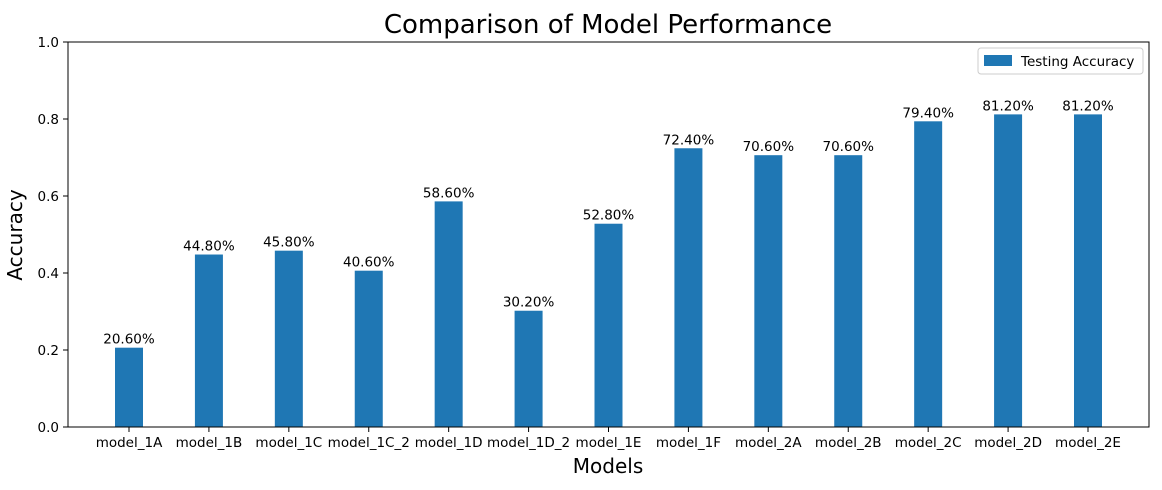 Image resolution: width=1162 pixels, height=490 pixels. What do you see at coordinates (1088, 443) in the screenshot?
I see `x-tick-label: model_2E` at bounding box center [1088, 443].